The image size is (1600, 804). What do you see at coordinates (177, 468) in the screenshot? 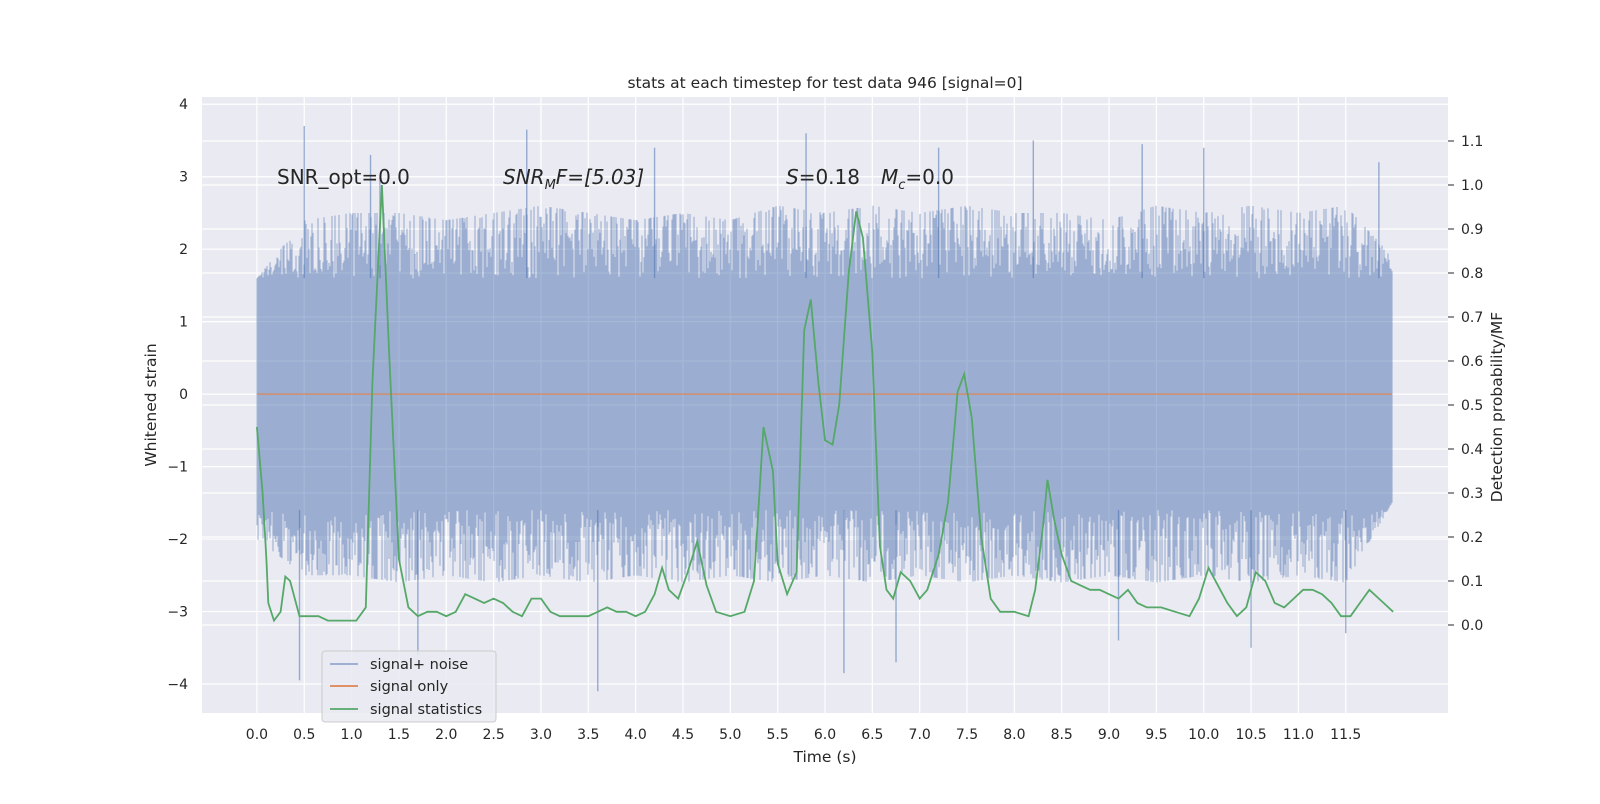
I see `y-tick-label: −1` at bounding box center [177, 468].